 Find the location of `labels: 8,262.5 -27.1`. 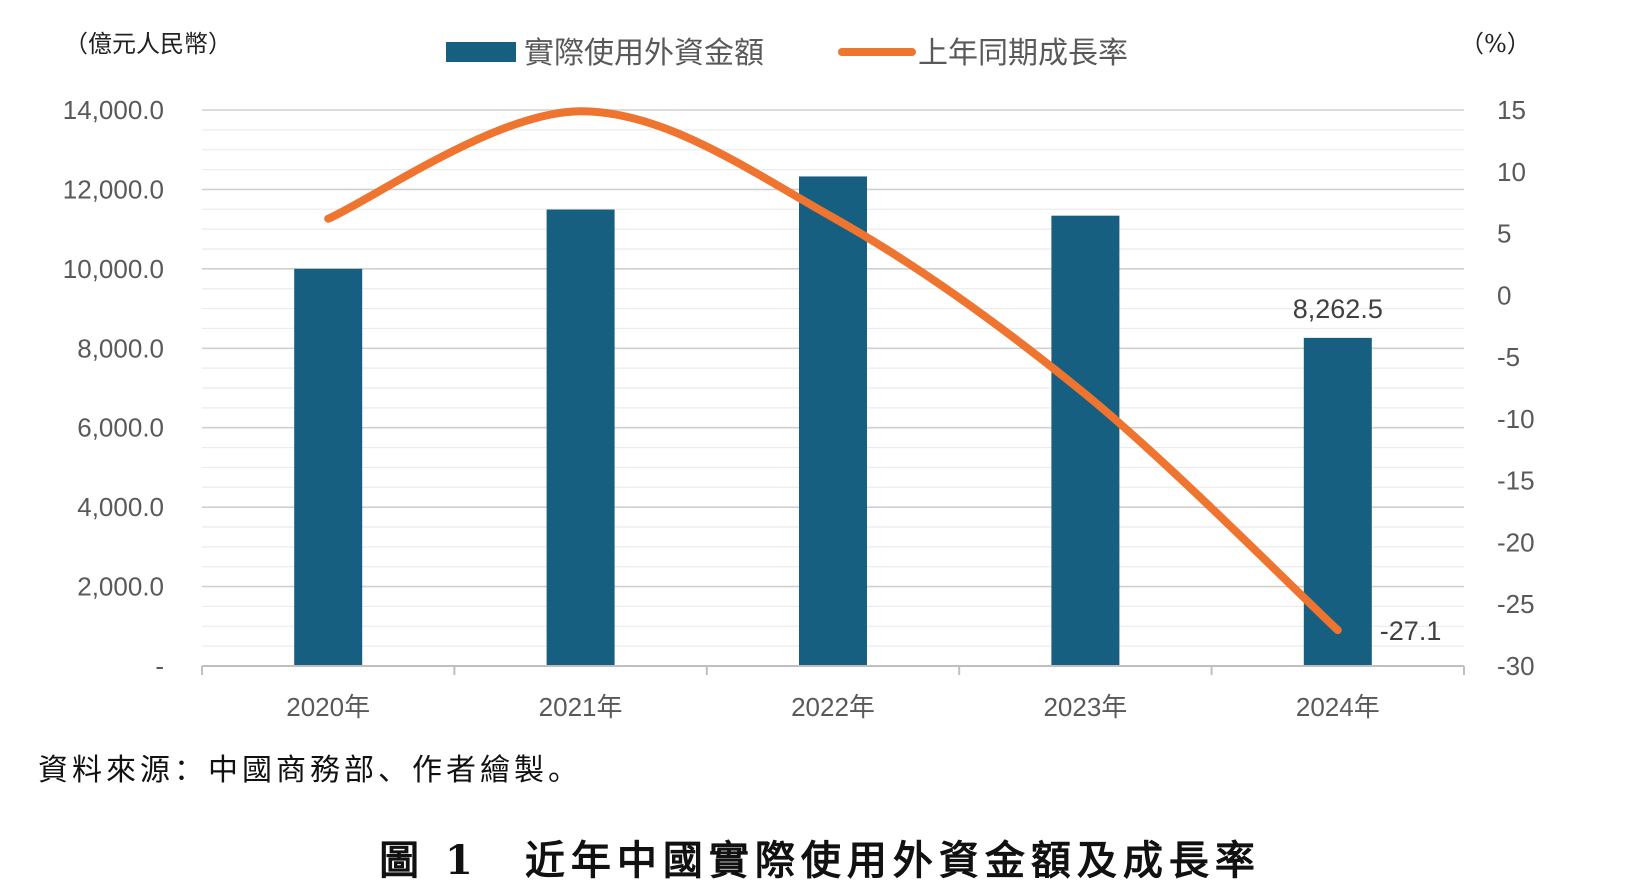

labels: 8,262.5 -27.1 is located at coordinates (1367, 470).